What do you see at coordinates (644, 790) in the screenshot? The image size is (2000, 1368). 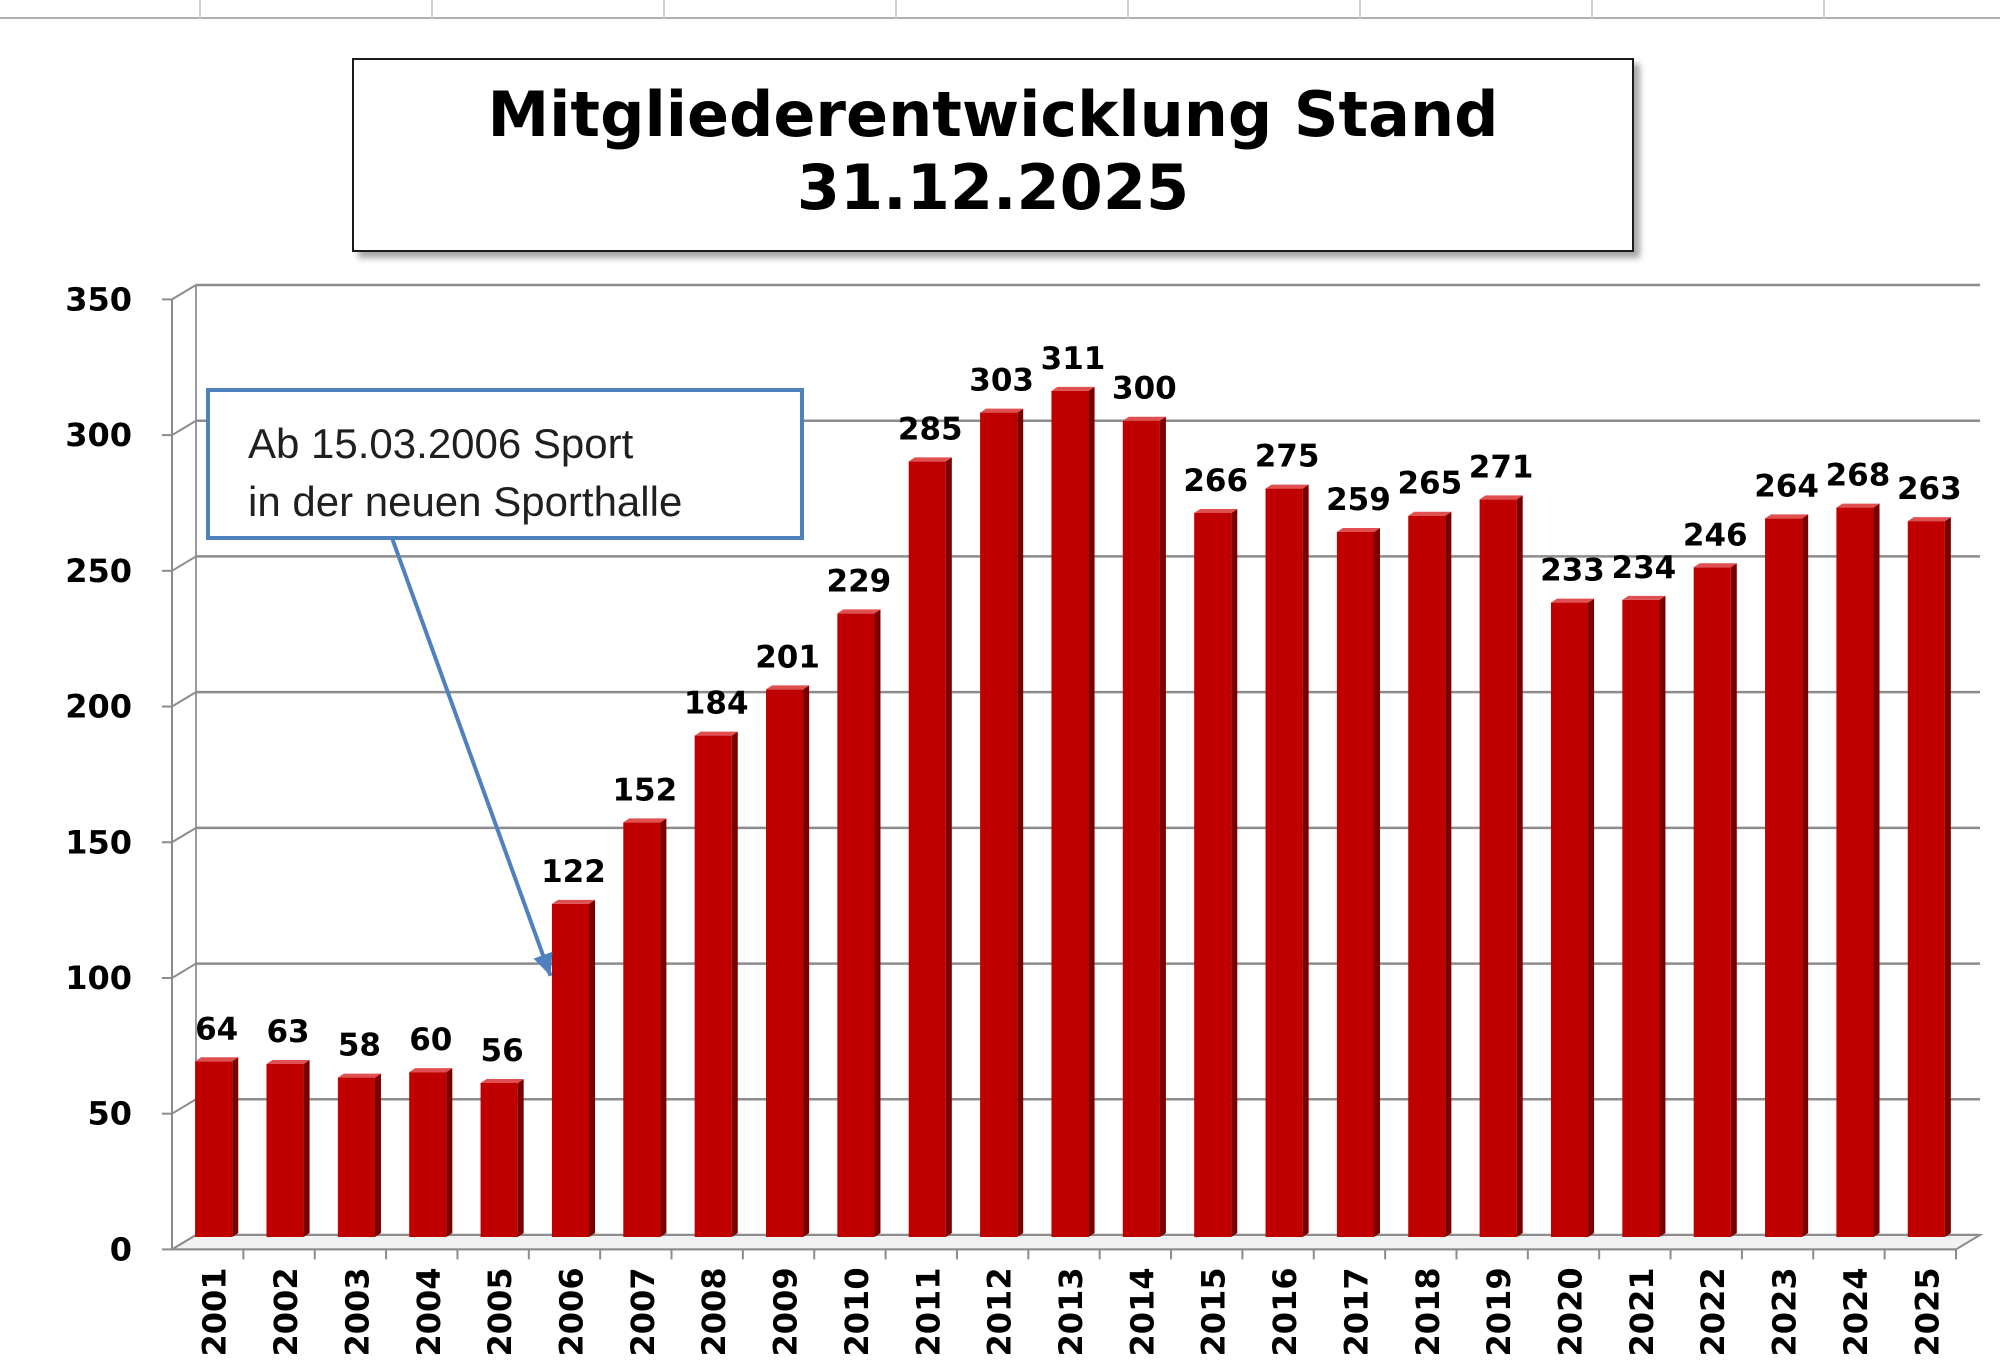 I see `data-label: 152` at bounding box center [644, 790].